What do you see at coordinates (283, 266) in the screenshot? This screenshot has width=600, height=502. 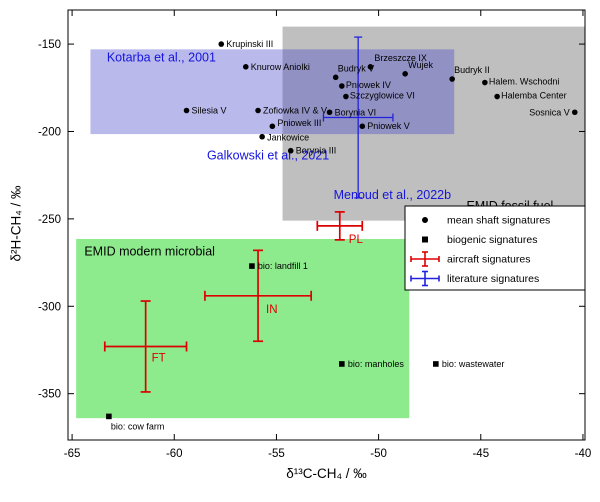 I see `biogenic-point-label: bio: landfill 1` at bounding box center [283, 266].